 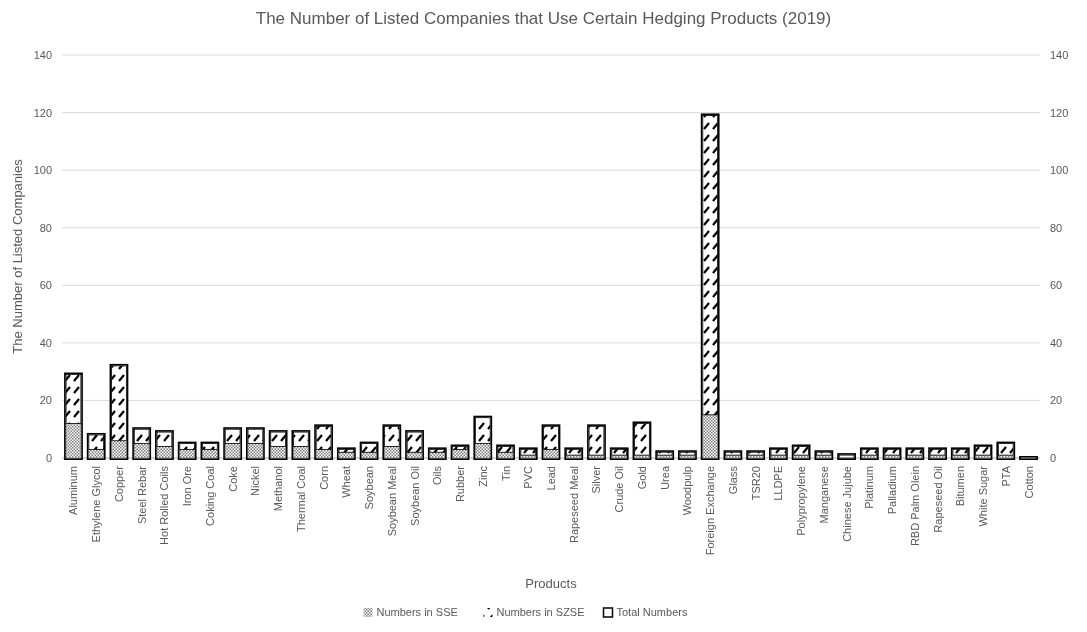 I want to click on y-tick-label: 120, so click(x=42, y=112).